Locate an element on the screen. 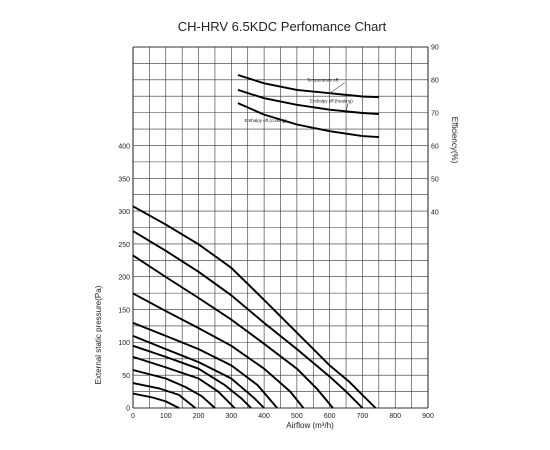  y2-tick-label: 90 is located at coordinates (435, 48).